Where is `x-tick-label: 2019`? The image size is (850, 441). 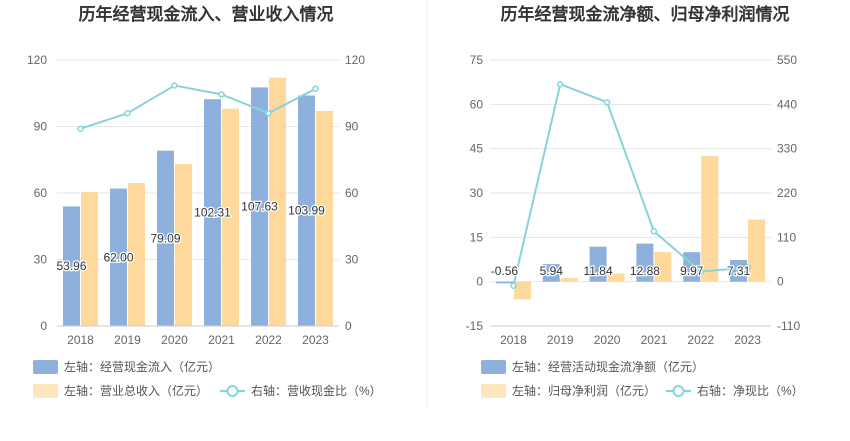 x-tick-label: 2019 is located at coordinates (560, 340).